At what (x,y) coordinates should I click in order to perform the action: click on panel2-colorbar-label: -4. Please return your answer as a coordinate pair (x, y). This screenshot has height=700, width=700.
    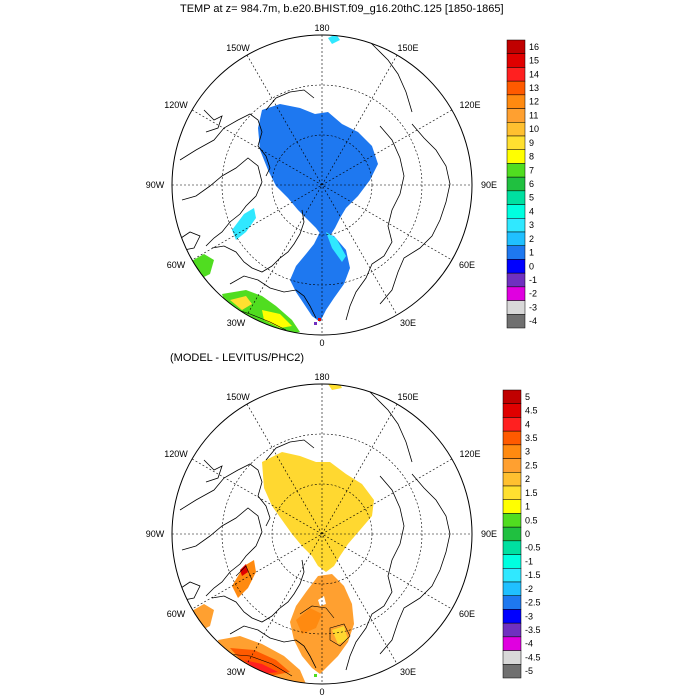
    Looking at the image, I should click on (529, 644).